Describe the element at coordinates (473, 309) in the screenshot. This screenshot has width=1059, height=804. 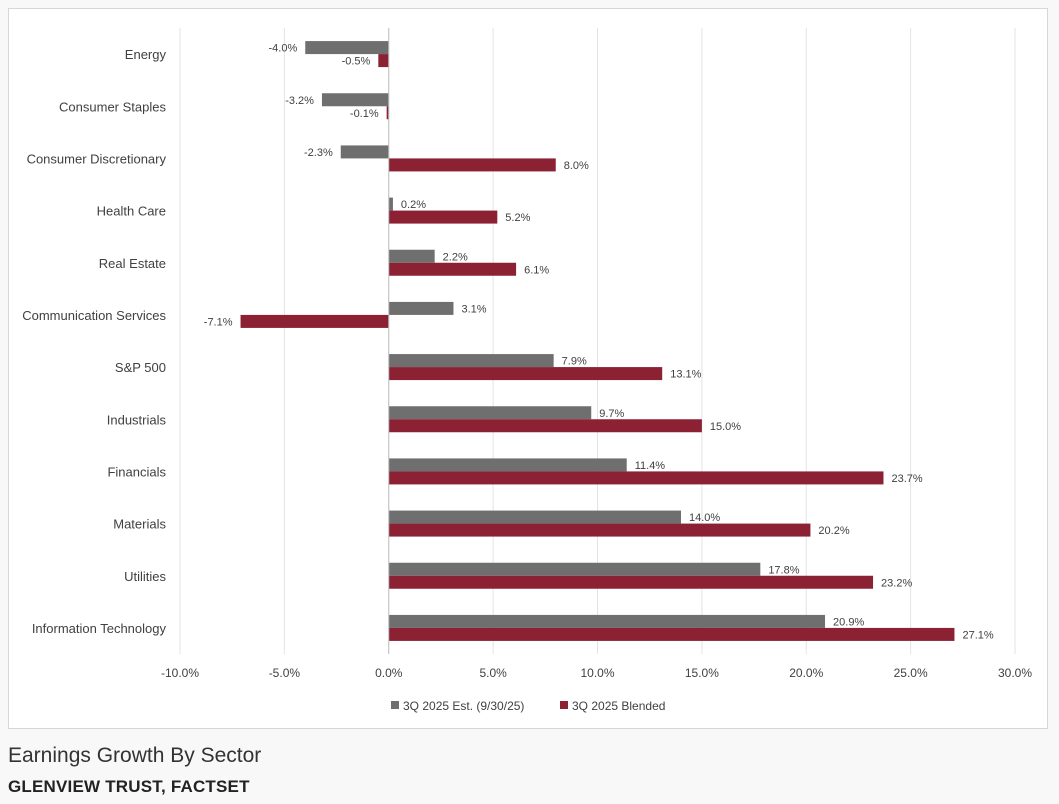
I see `data-label: 3.1%` at that location.